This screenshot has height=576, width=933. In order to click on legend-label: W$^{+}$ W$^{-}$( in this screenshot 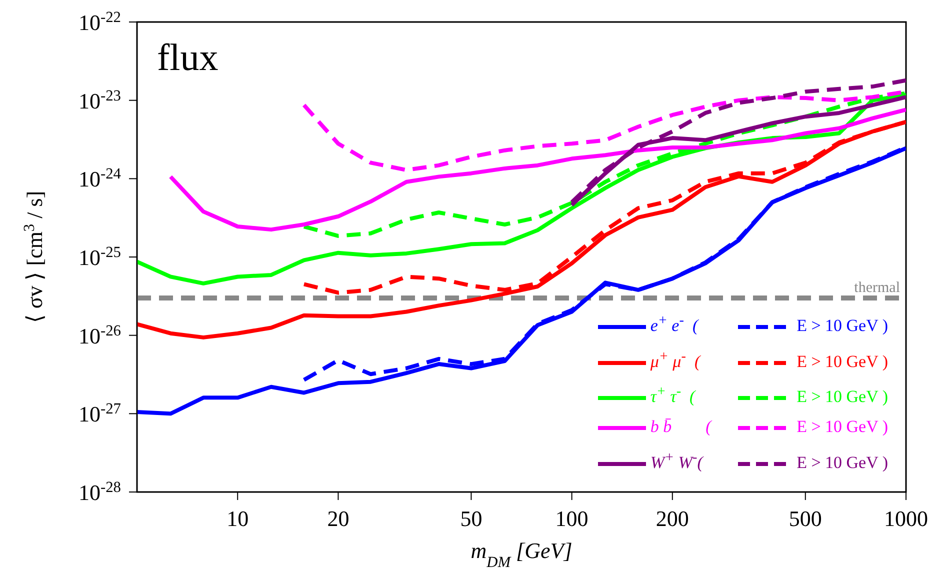, I will do `click(676, 460)`.